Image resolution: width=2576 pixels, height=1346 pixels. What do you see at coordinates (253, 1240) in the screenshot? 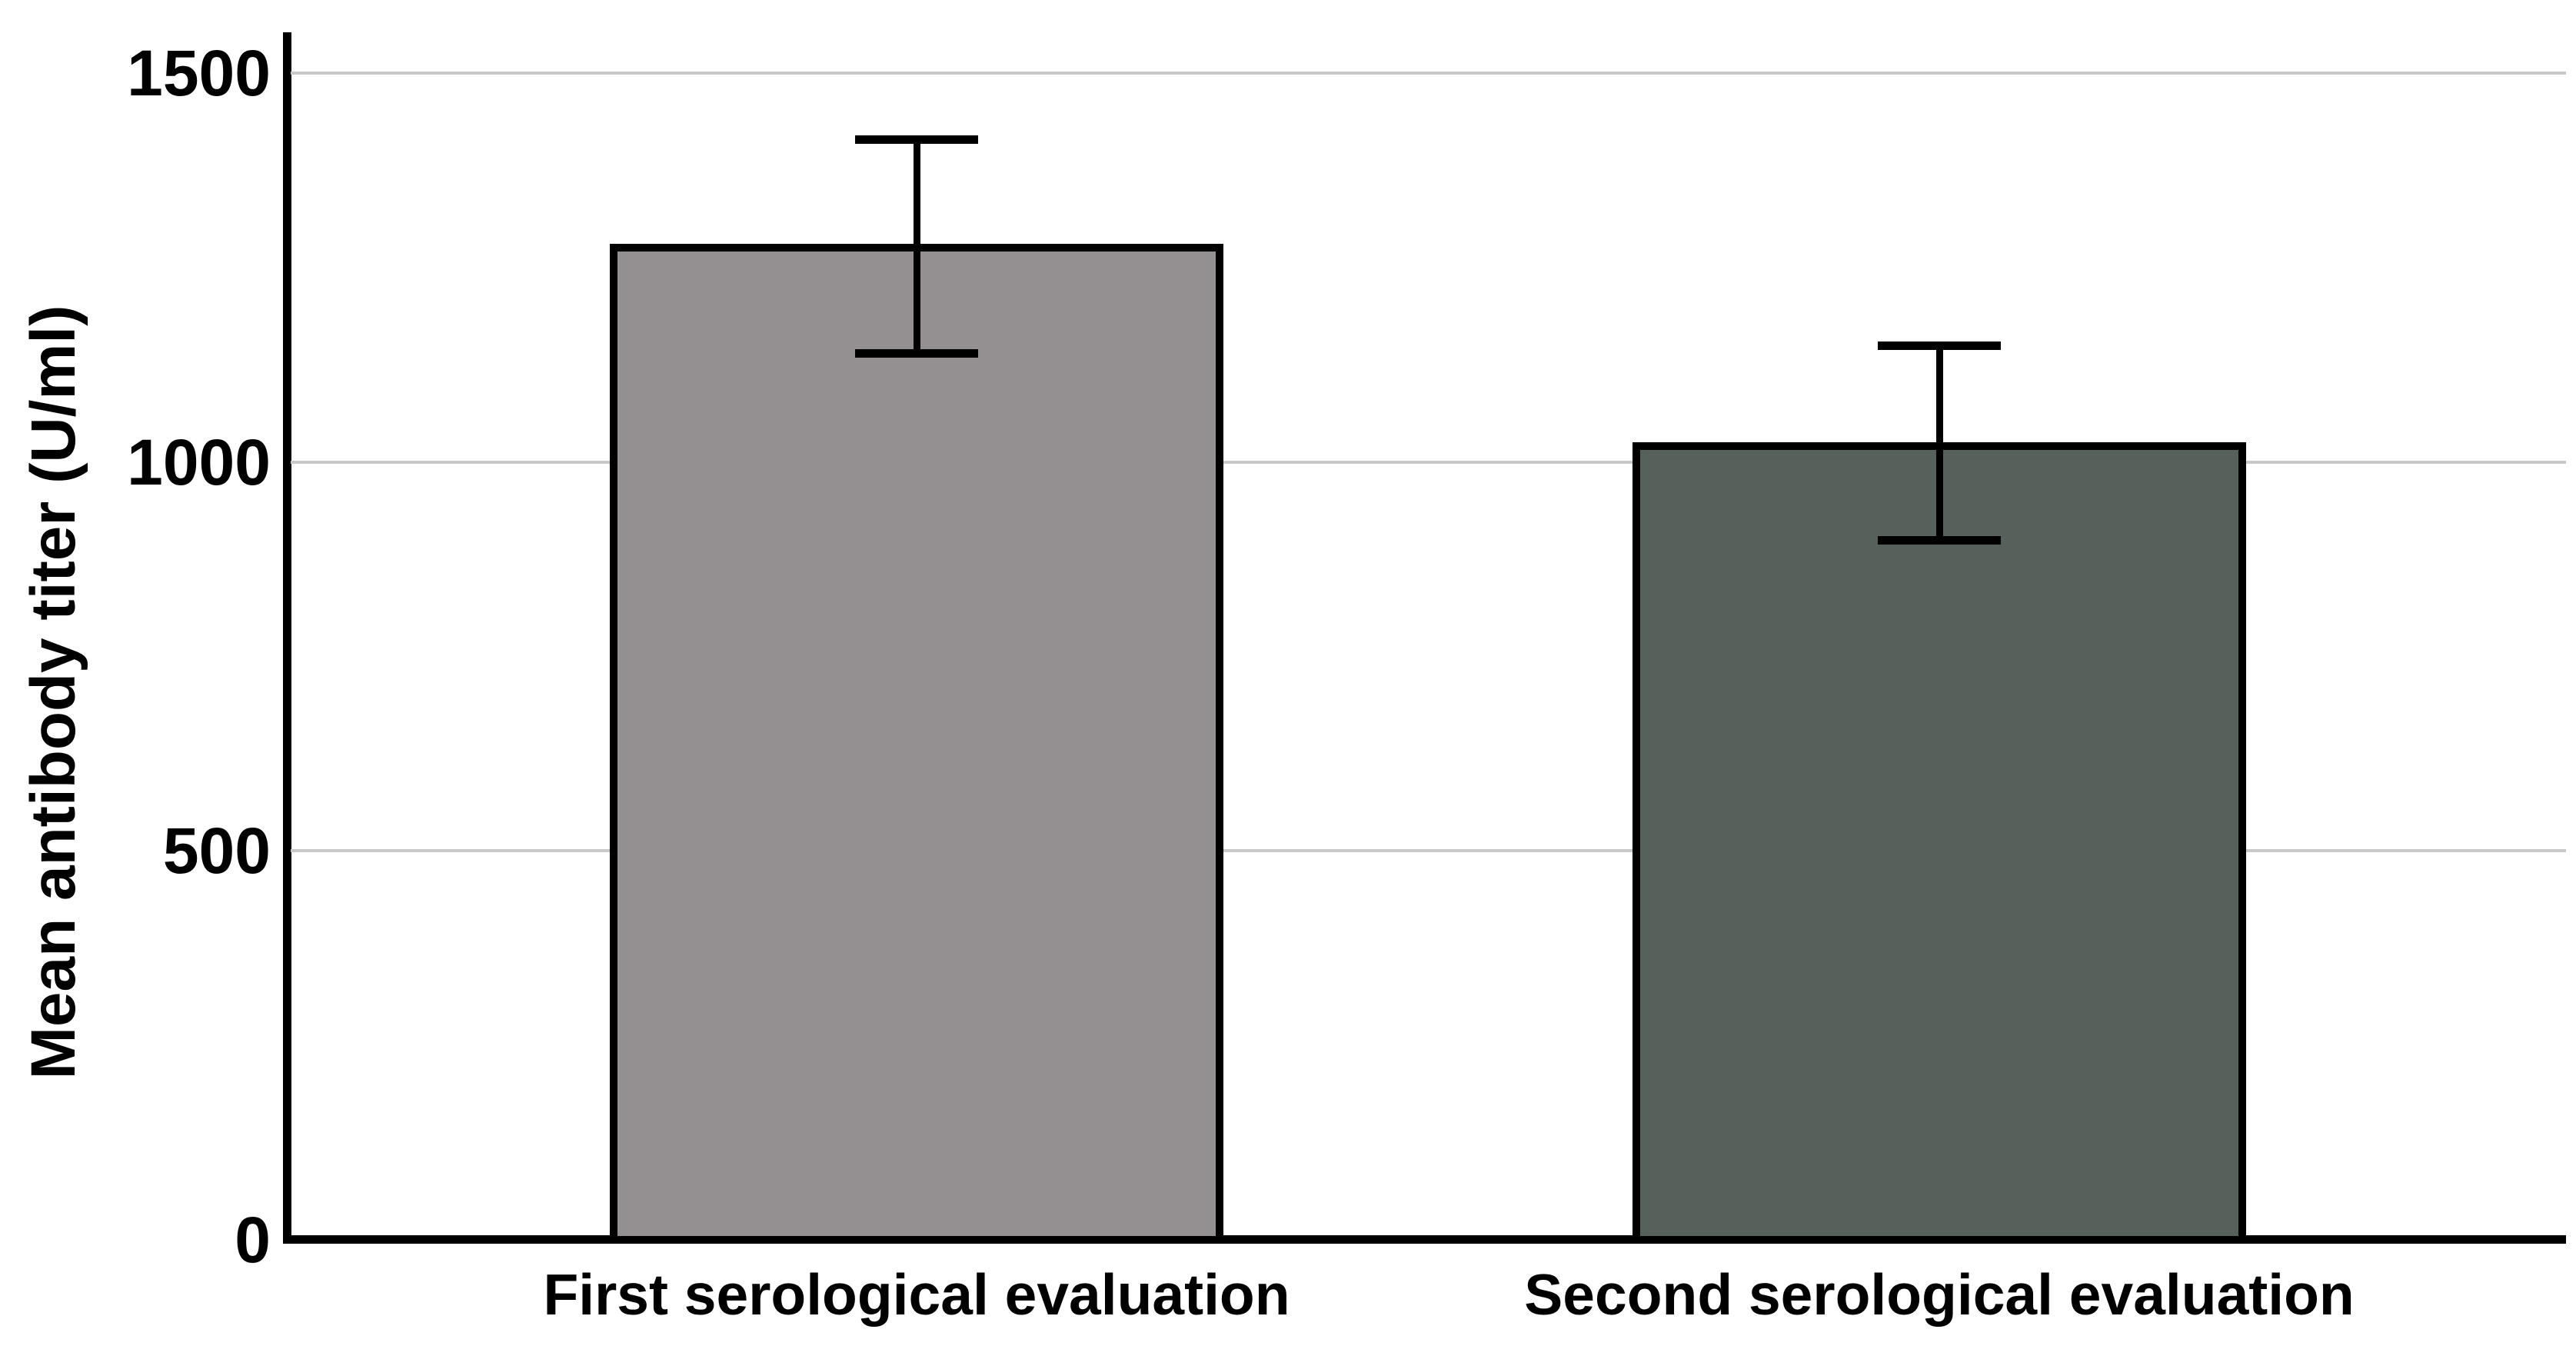
I see `y-tick-label-0: 0` at bounding box center [253, 1240].